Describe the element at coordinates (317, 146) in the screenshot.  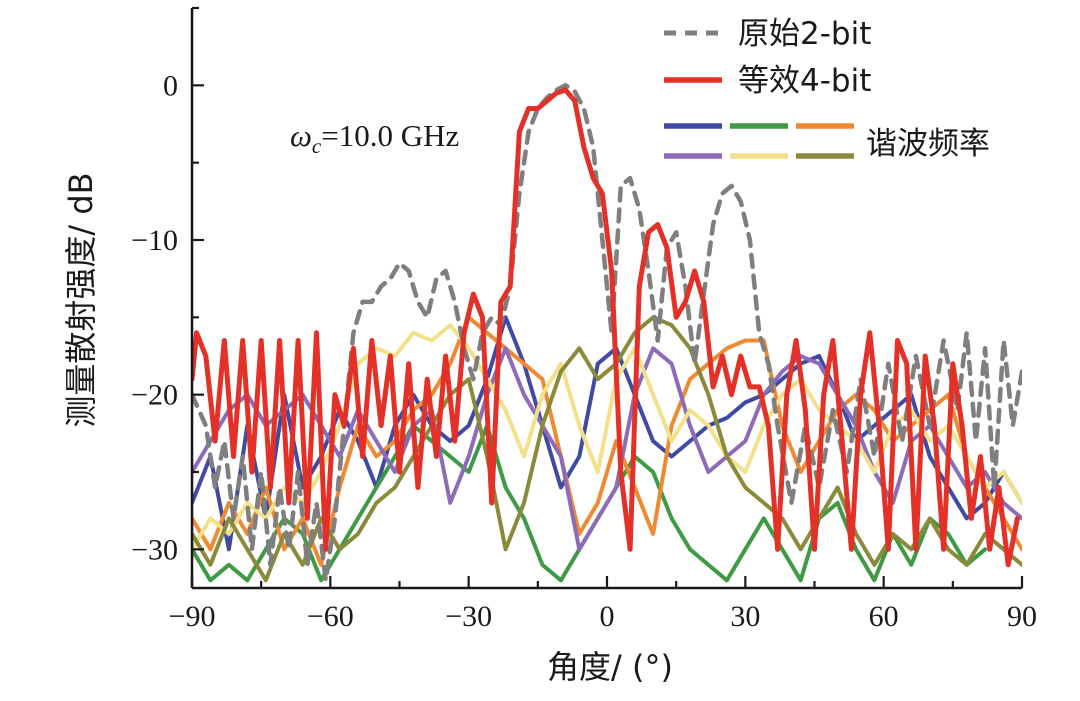
I see `omega-subscript: c` at that location.